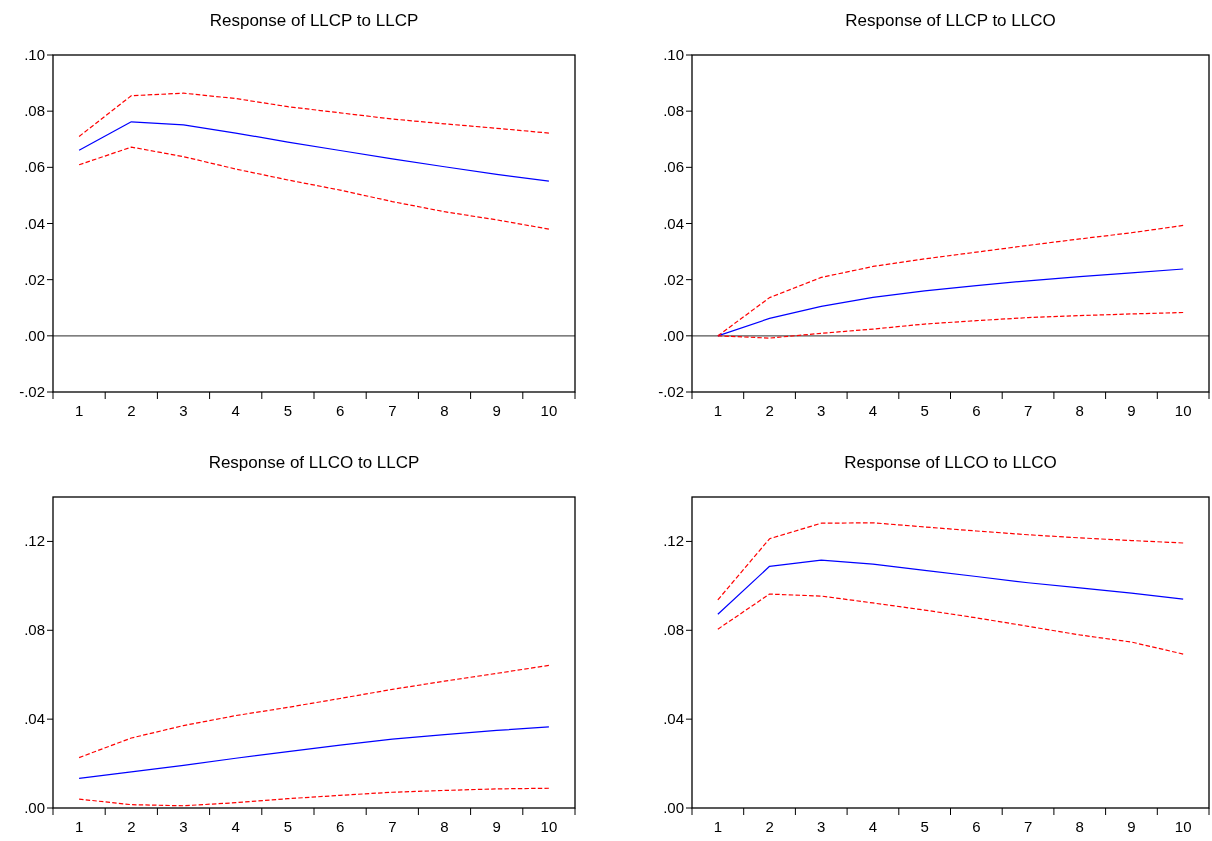 This screenshot has width=1212, height=841. Describe the element at coordinates (314, 462) in the screenshot. I see `chart-title: Response of LLCO to LLCP` at that location.